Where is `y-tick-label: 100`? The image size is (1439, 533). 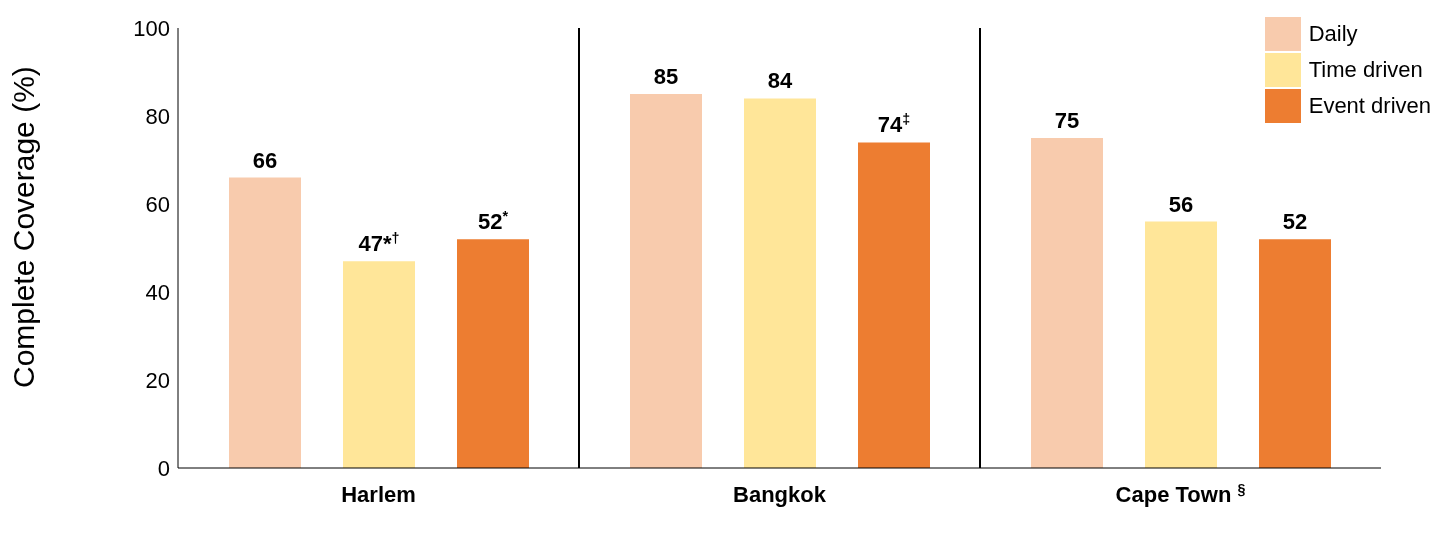
y-tick-label: 100 is located at coordinates (151, 28).